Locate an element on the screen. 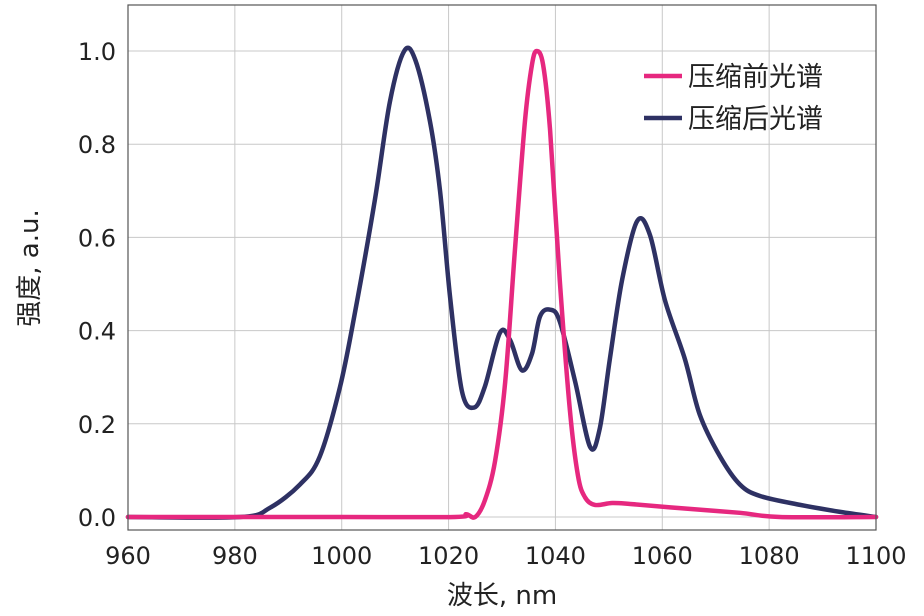  x-tick-label: 1020 is located at coordinates (448, 556).